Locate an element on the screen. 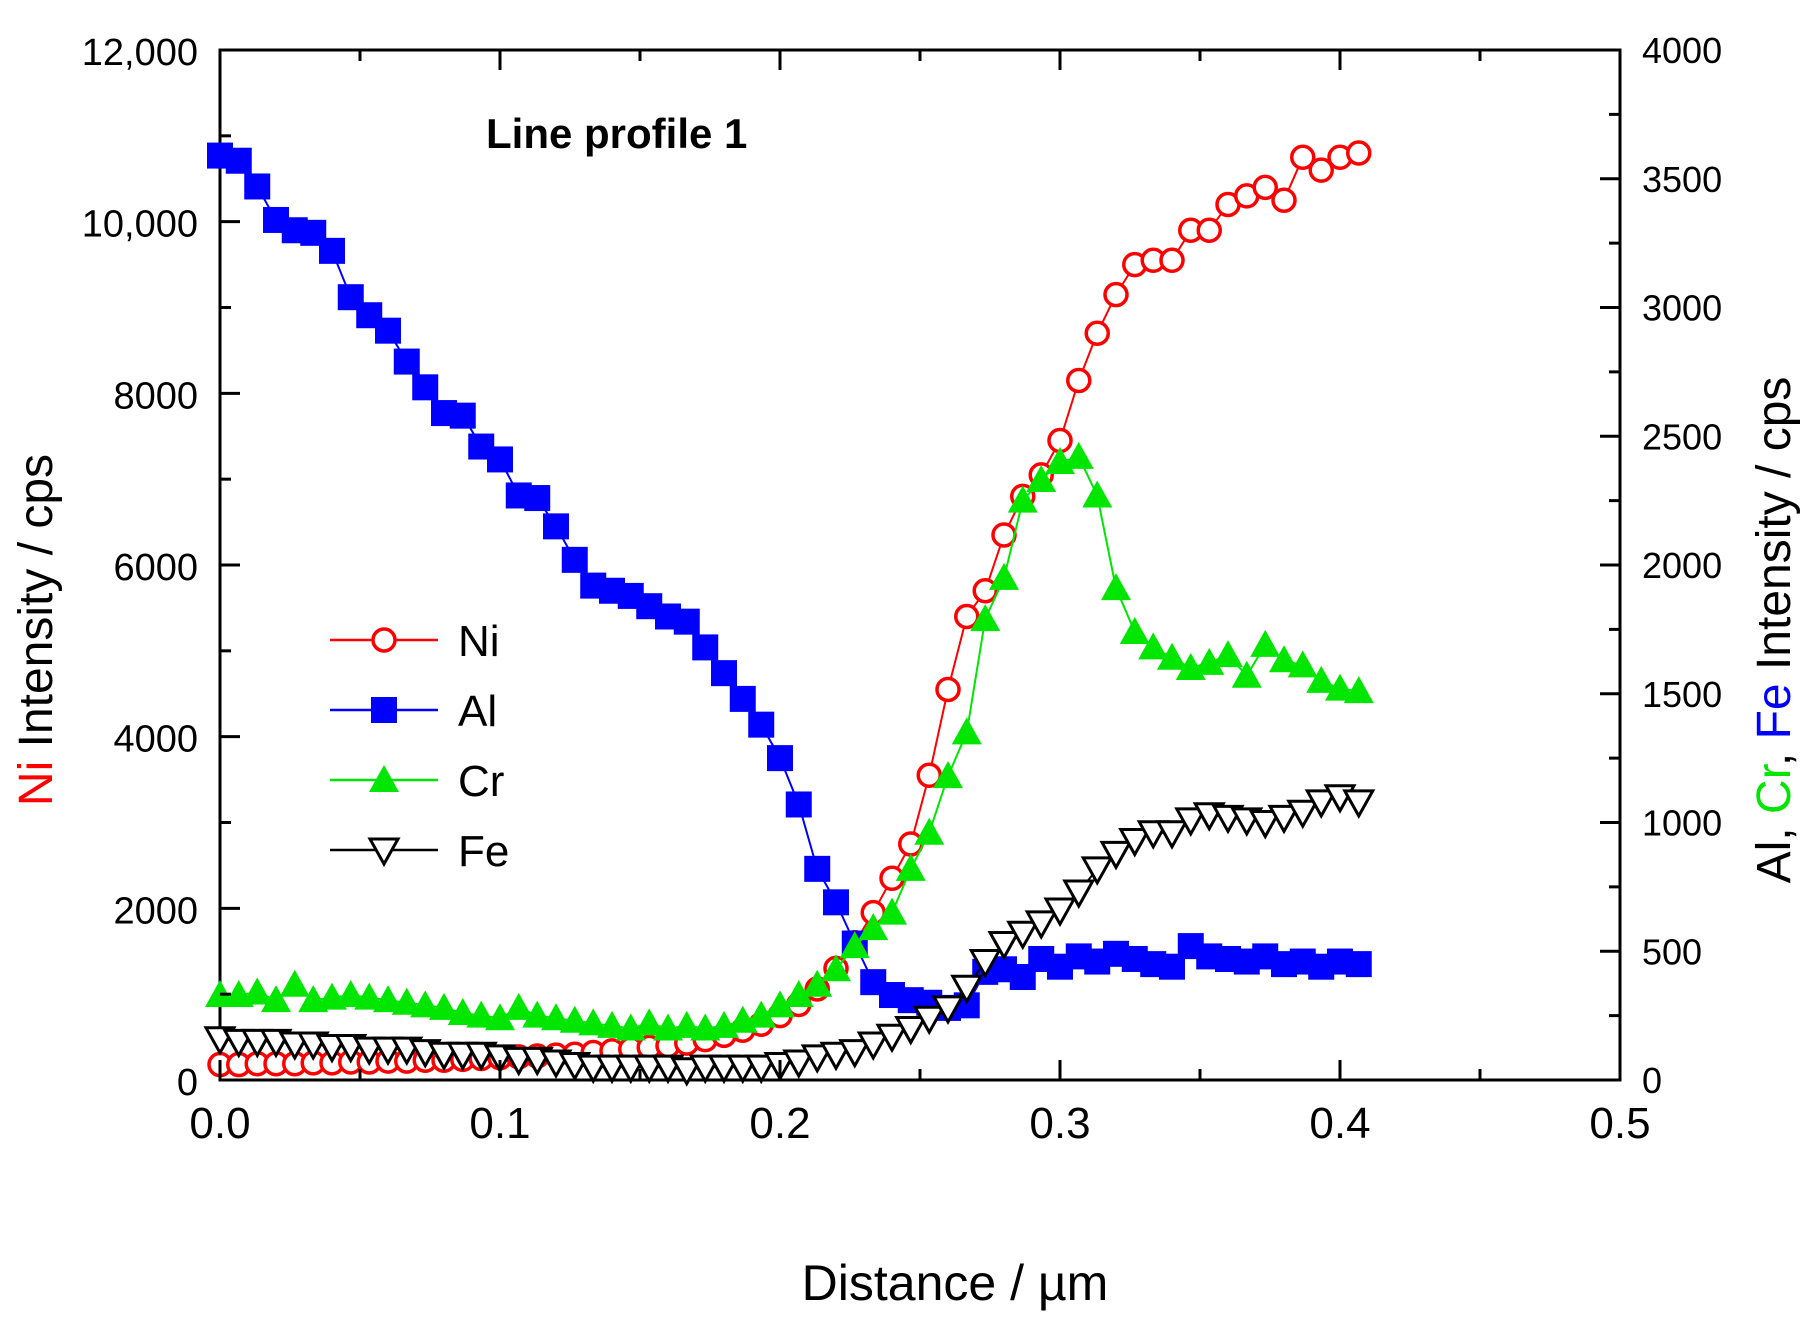  y-right-tick-label: 2000 is located at coordinates (1682, 565).